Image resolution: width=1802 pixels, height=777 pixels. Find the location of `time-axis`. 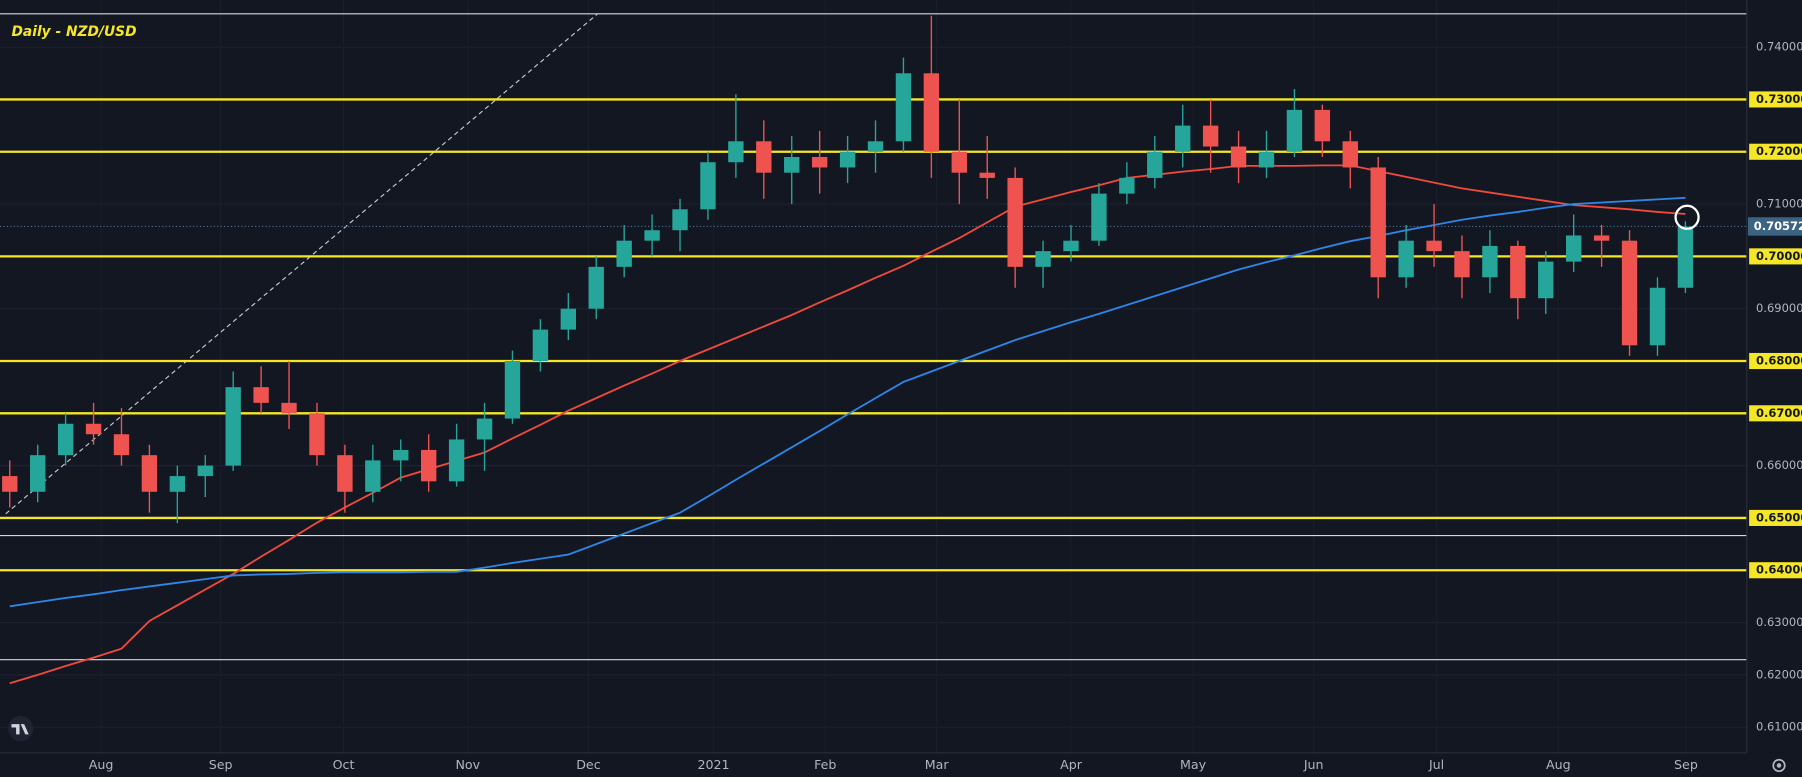

time-axis is located at coordinates (901, 764).